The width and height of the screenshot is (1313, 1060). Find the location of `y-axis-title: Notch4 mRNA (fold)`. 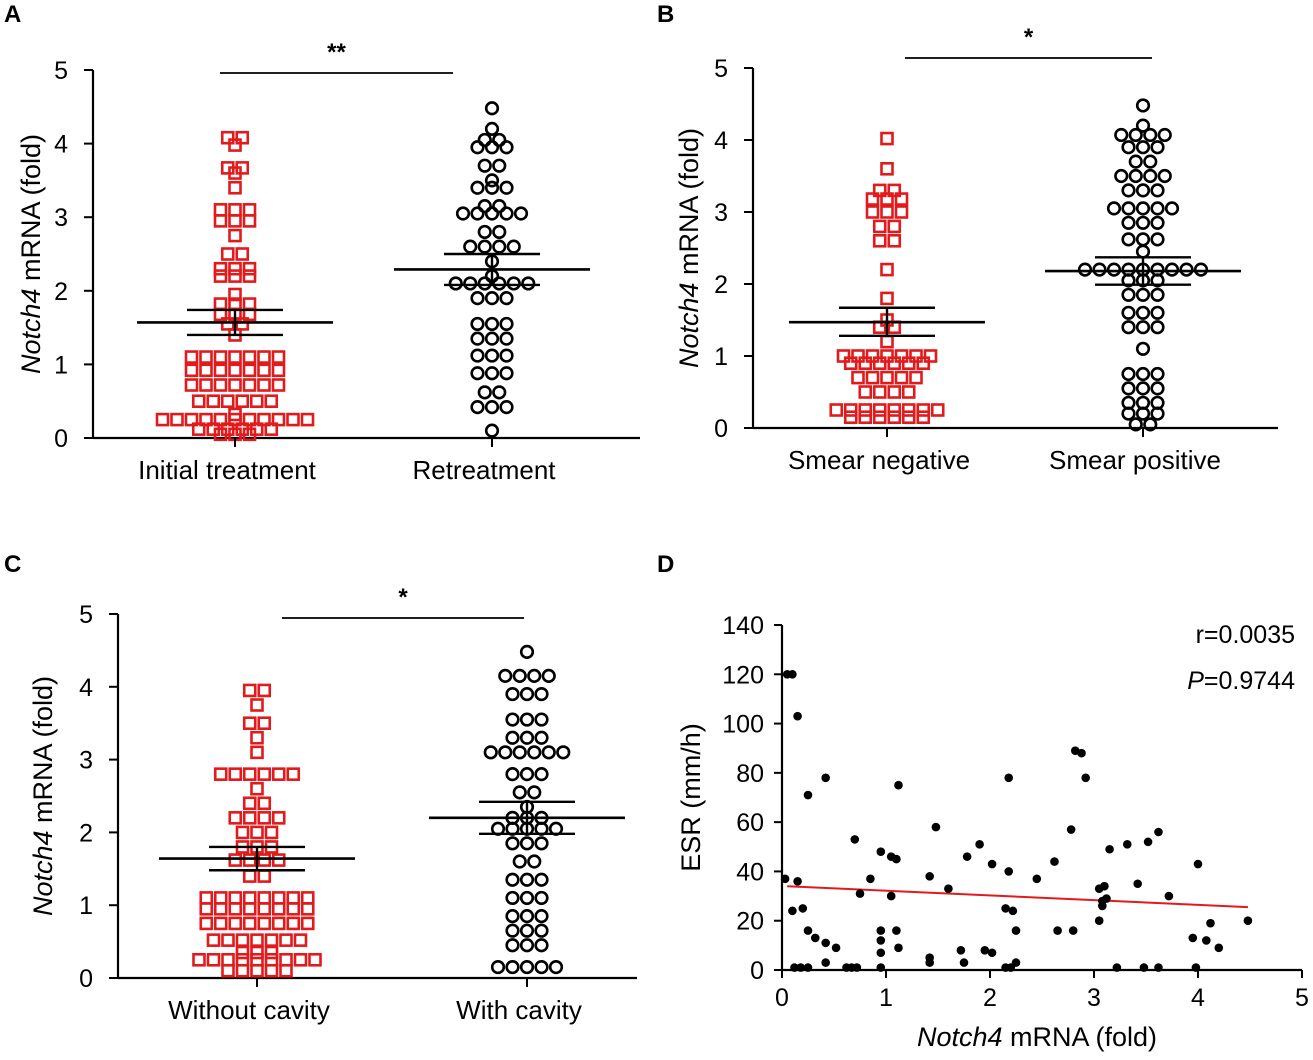

y-axis-title: Notch4 mRNA (fold) is located at coordinates (689, 248).